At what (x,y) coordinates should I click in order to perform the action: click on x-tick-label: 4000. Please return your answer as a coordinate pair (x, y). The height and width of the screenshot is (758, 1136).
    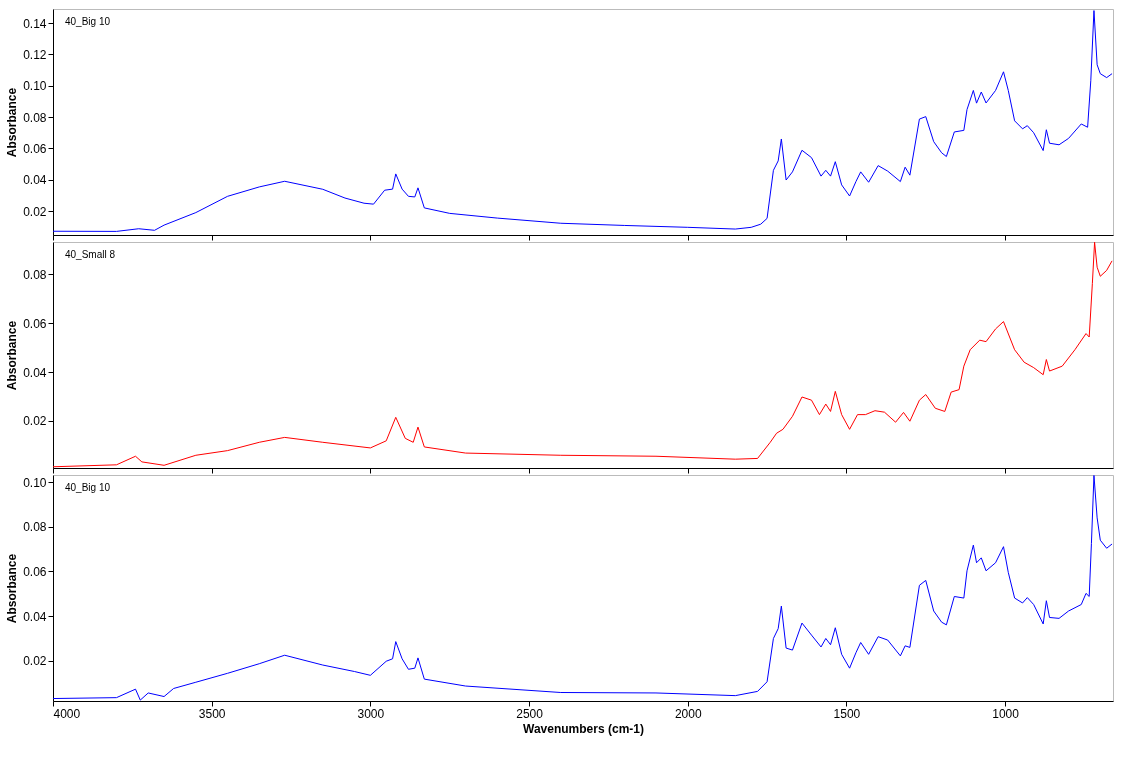
    Looking at the image, I should click on (67, 713).